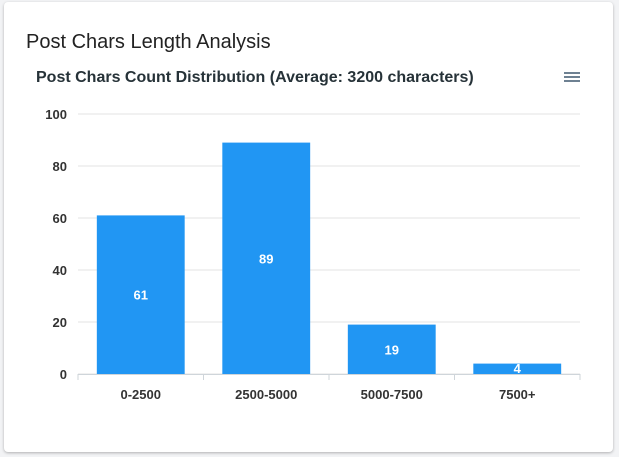  I want to click on x-tick-label: 5000-7500, so click(392, 394).